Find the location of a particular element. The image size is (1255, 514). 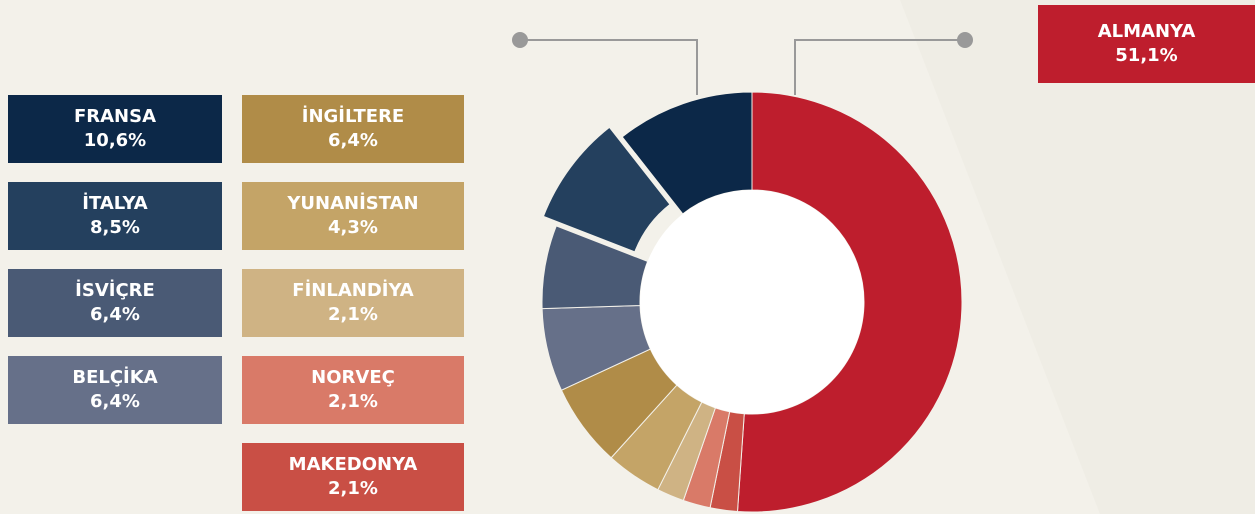

legend-label: İTALYA is located at coordinates (114, 203).